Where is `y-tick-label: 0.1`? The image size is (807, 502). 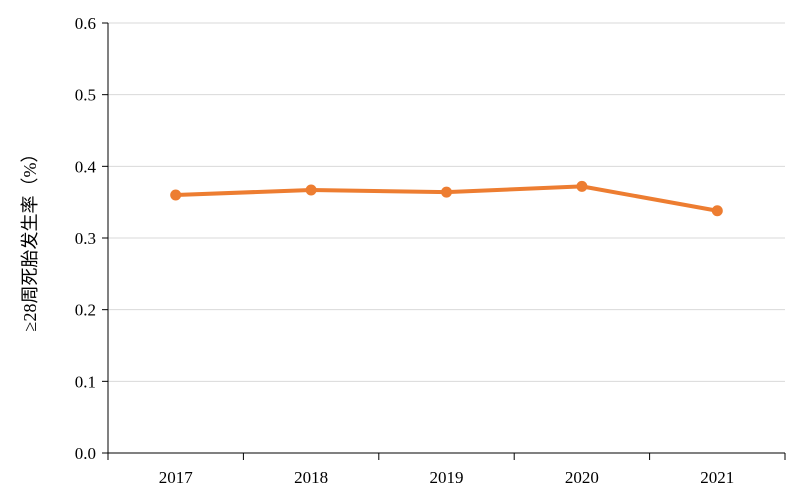
y-tick-label: 0.1 is located at coordinates (85, 381).